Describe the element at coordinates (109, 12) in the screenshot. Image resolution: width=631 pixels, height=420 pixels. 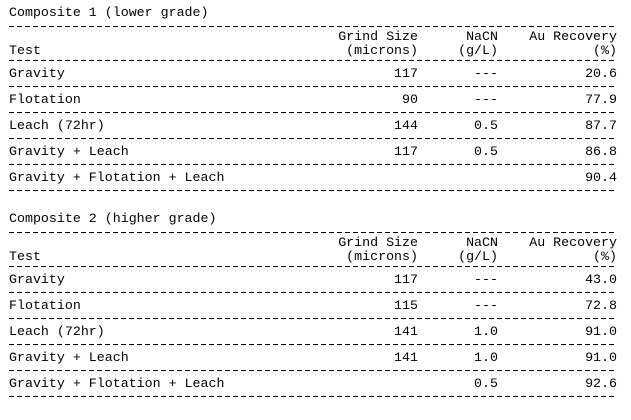
I see `section-title: Composite 1 (lower grade)` at that location.